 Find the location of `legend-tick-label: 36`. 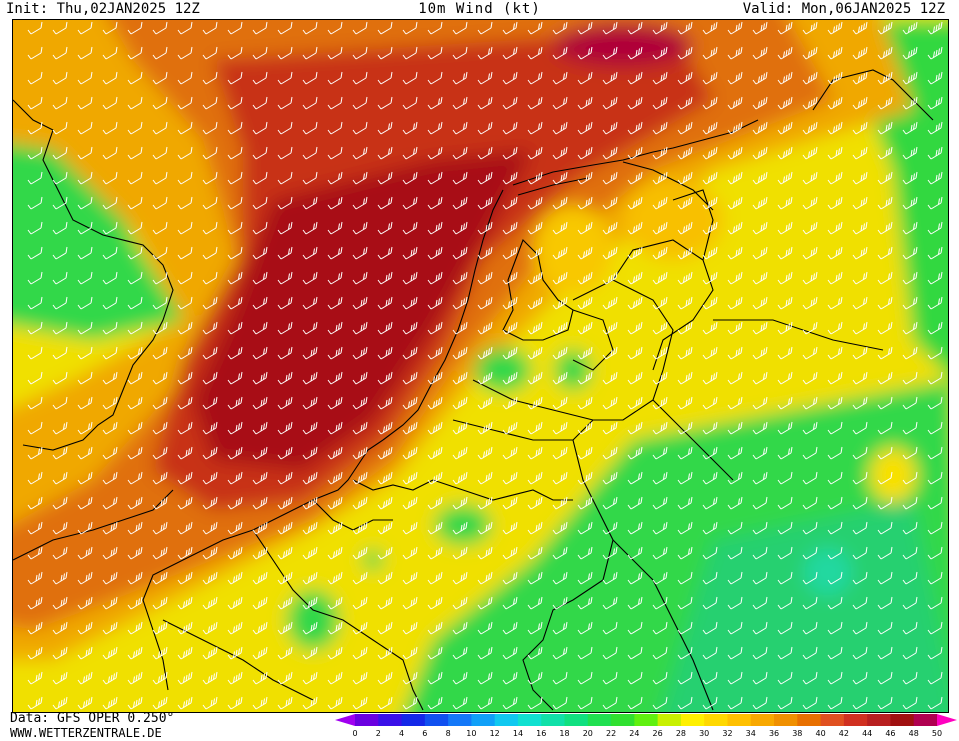

legend-tick-label: 36 is located at coordinates (774, 733).